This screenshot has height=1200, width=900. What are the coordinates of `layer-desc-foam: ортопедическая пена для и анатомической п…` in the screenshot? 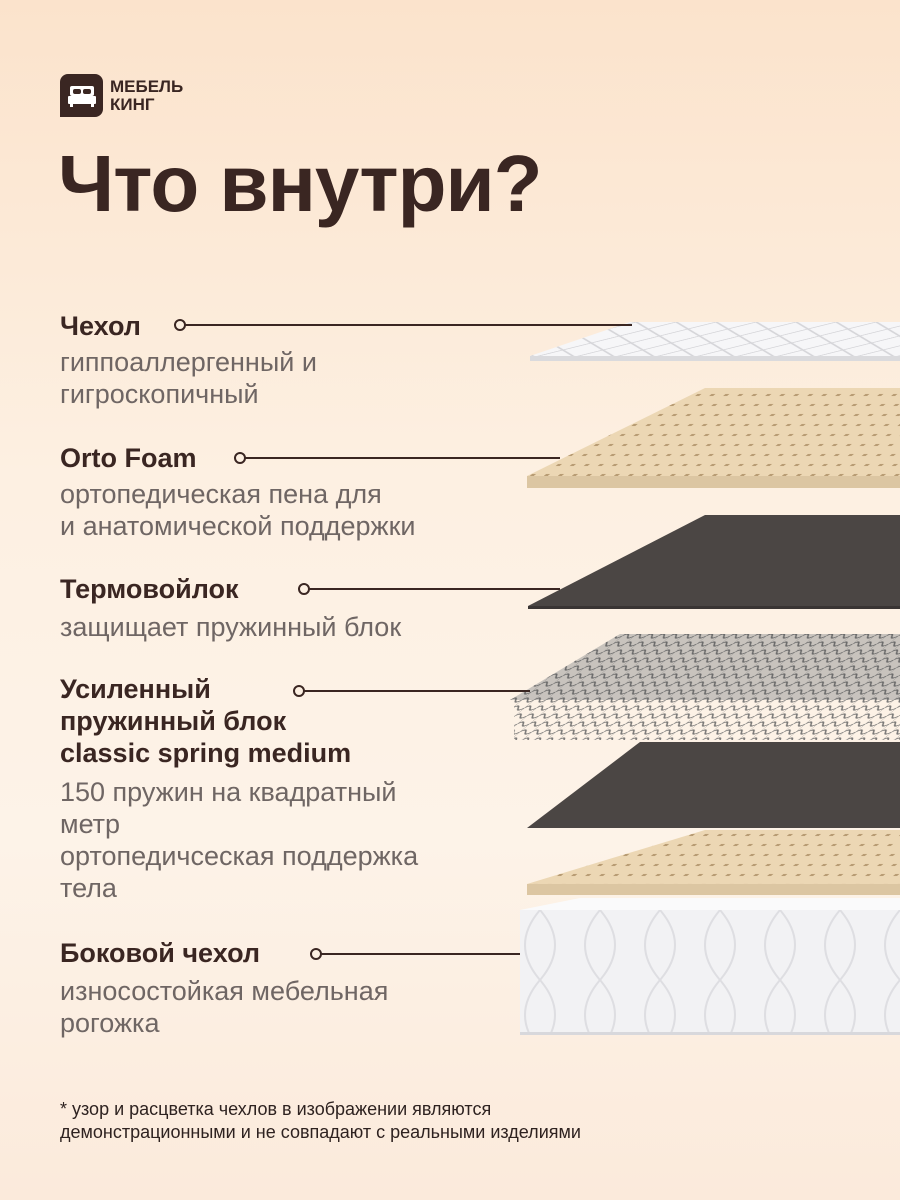 It's located at (238, 510).